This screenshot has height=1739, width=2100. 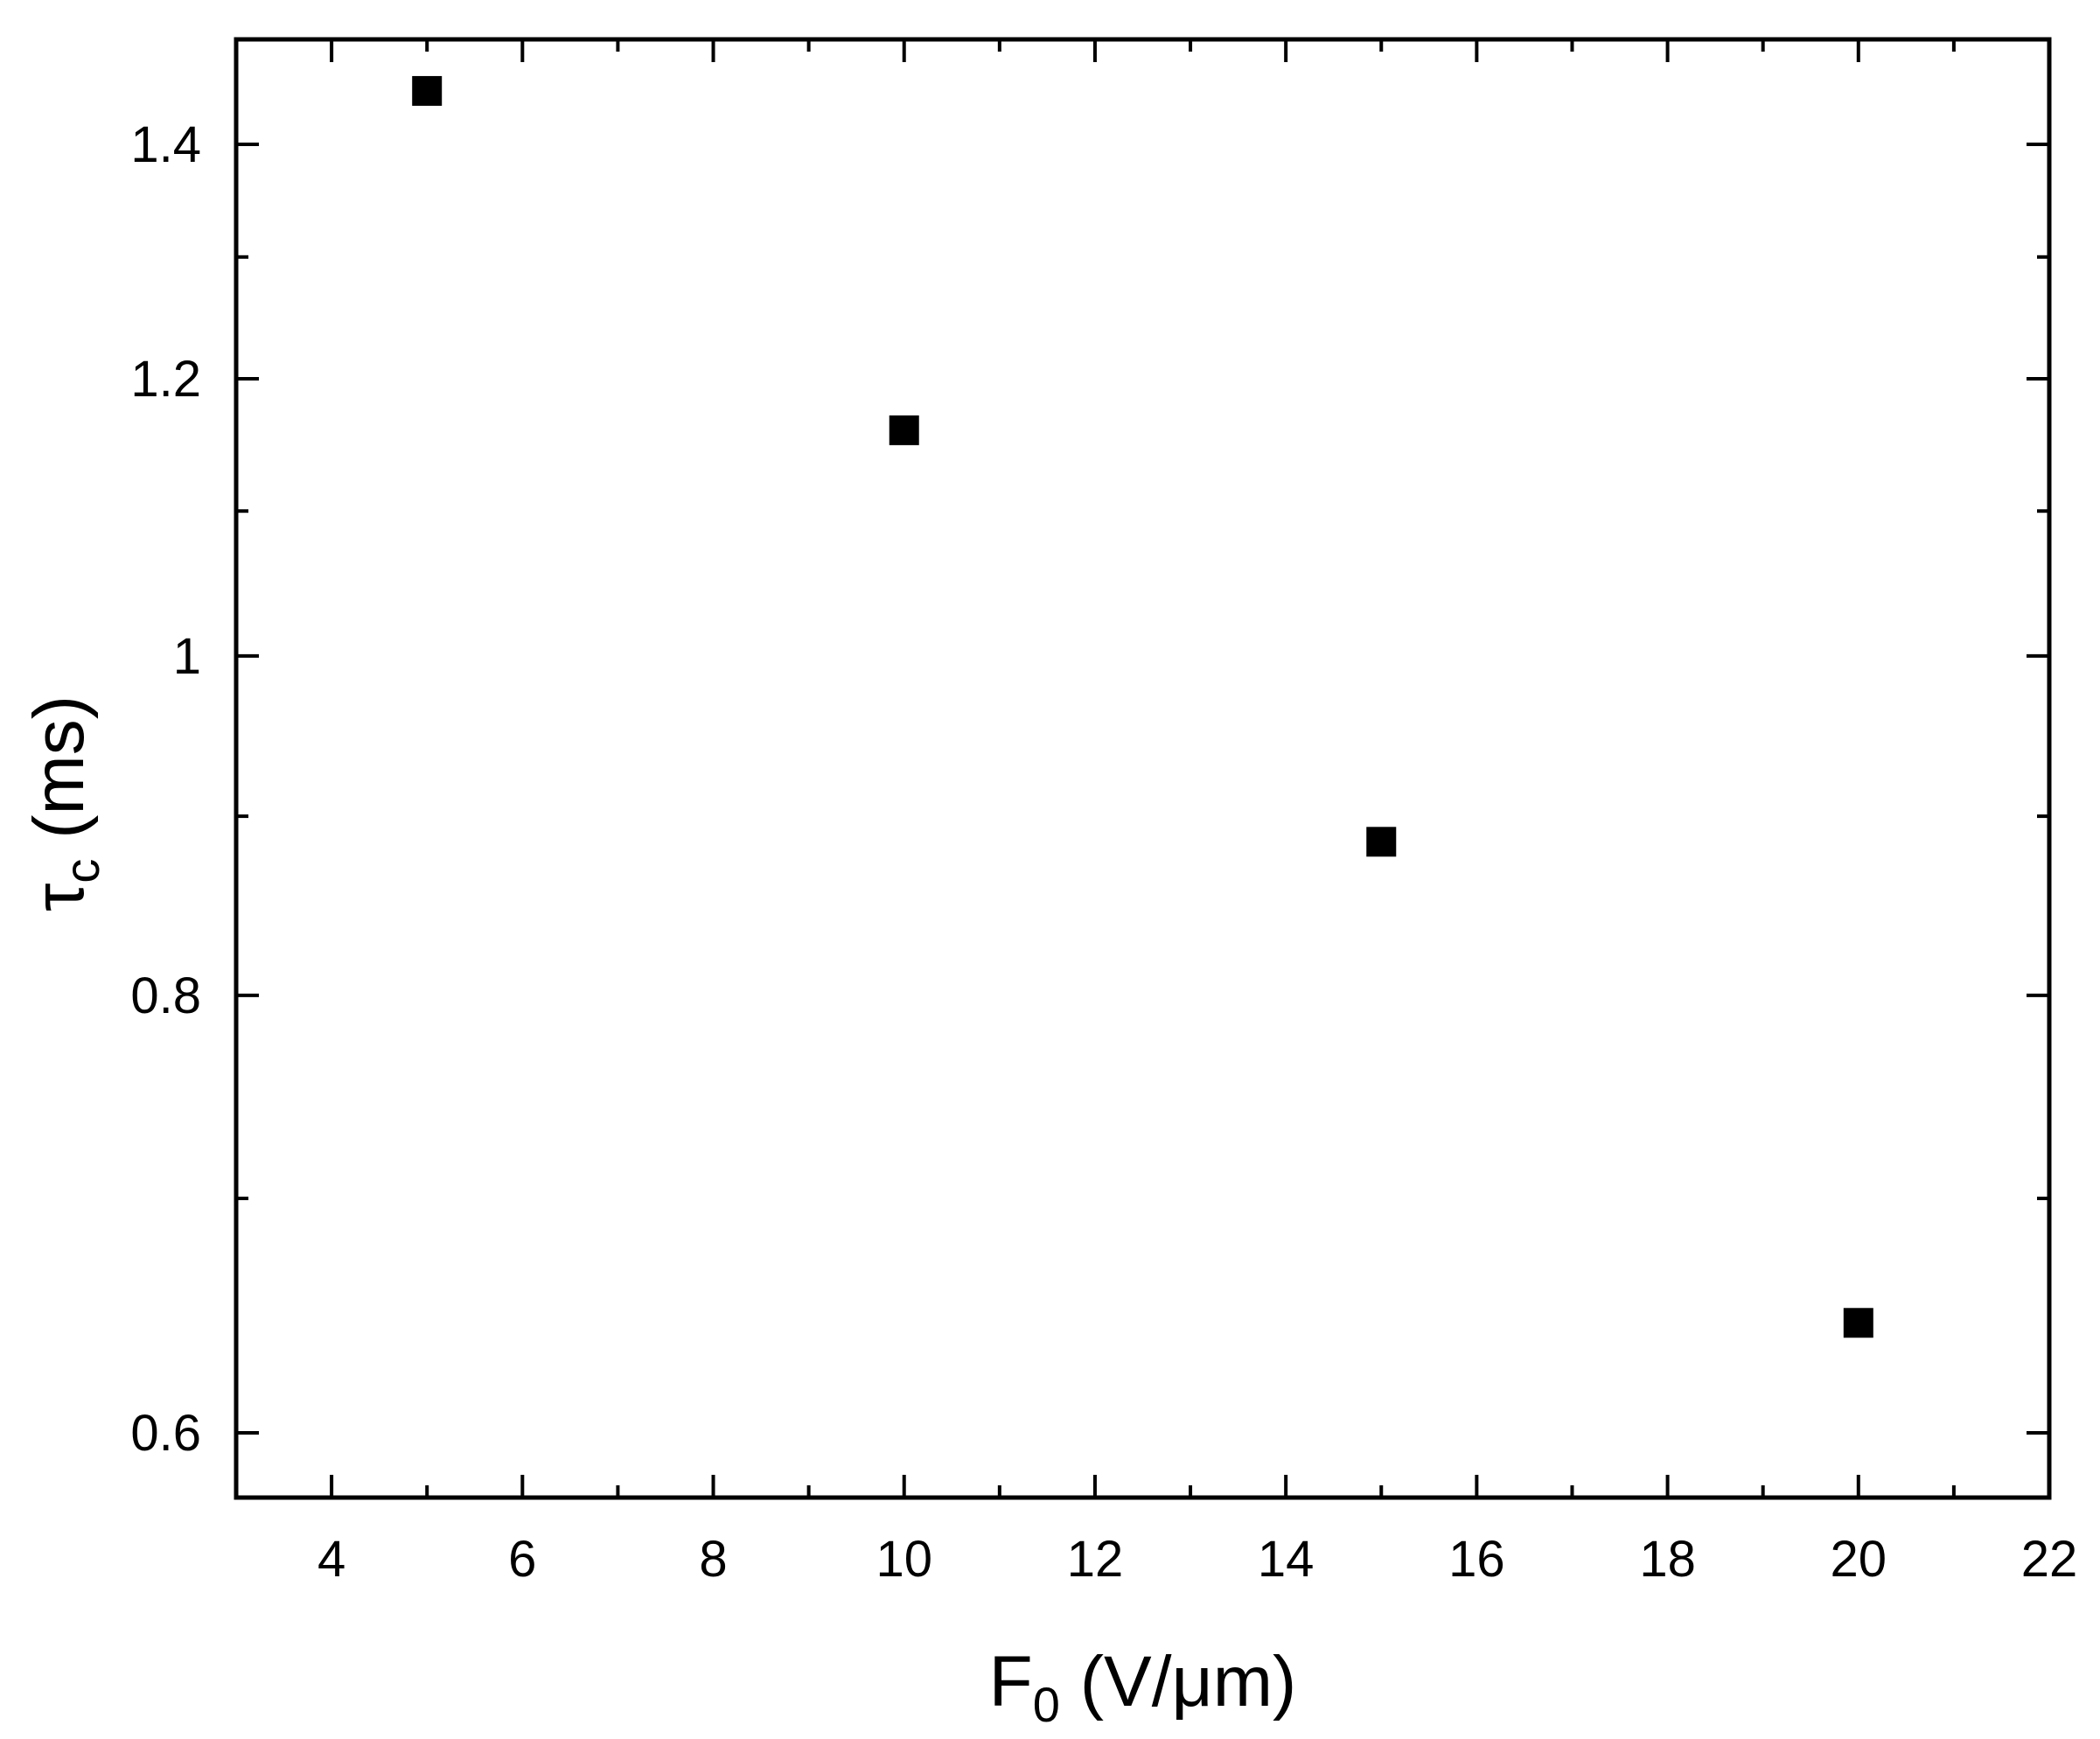 What do you see at coordinates (713, 1559) in the screenshot?
I see `x-tick-label: 8` at bounding box center [713, 1559].